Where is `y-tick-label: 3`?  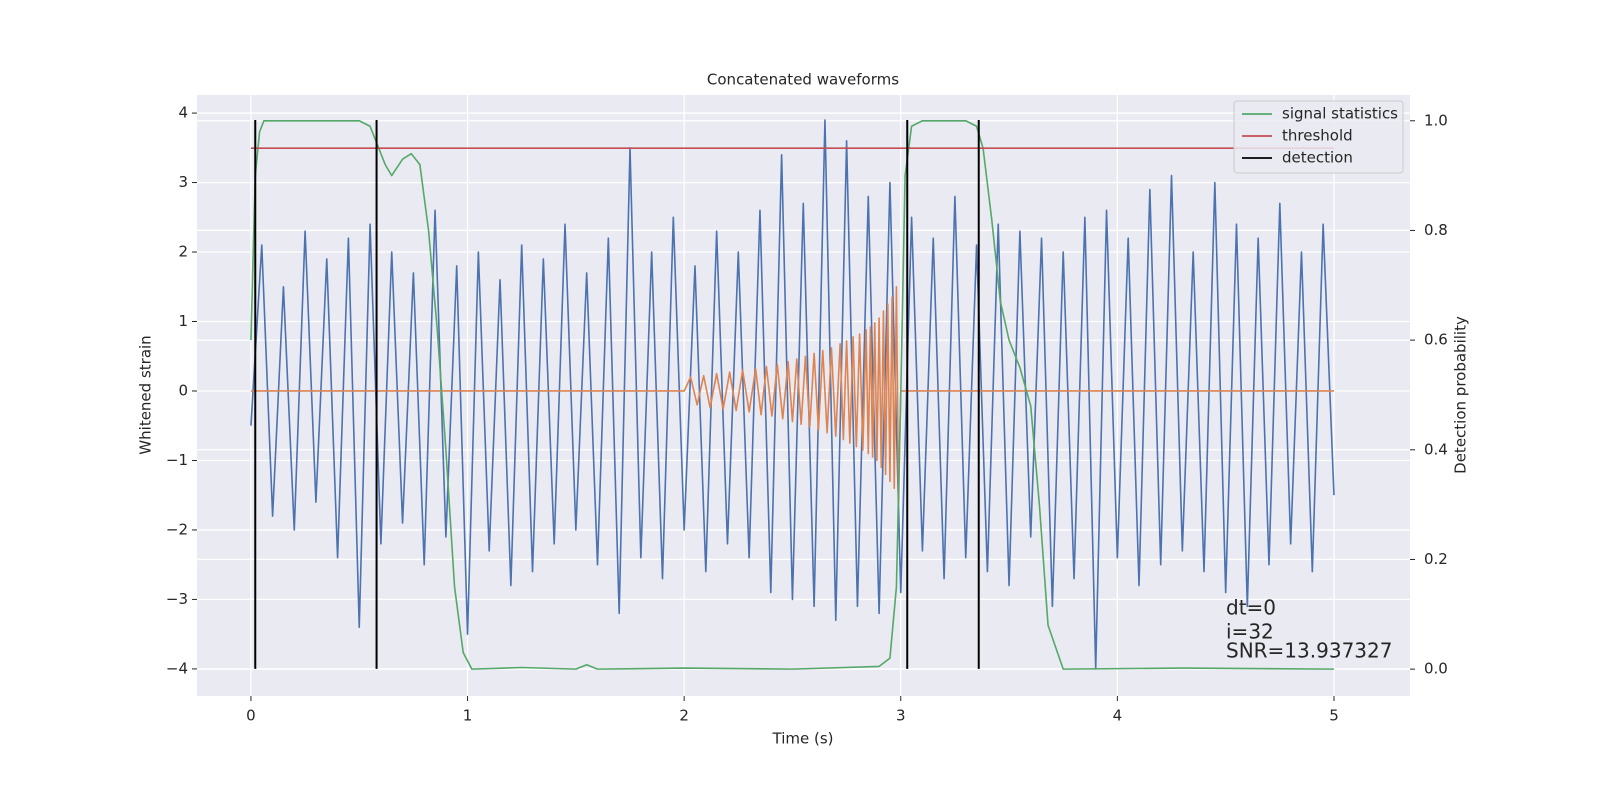 y-tick-label: 3 is located at coordinates (183, 182).